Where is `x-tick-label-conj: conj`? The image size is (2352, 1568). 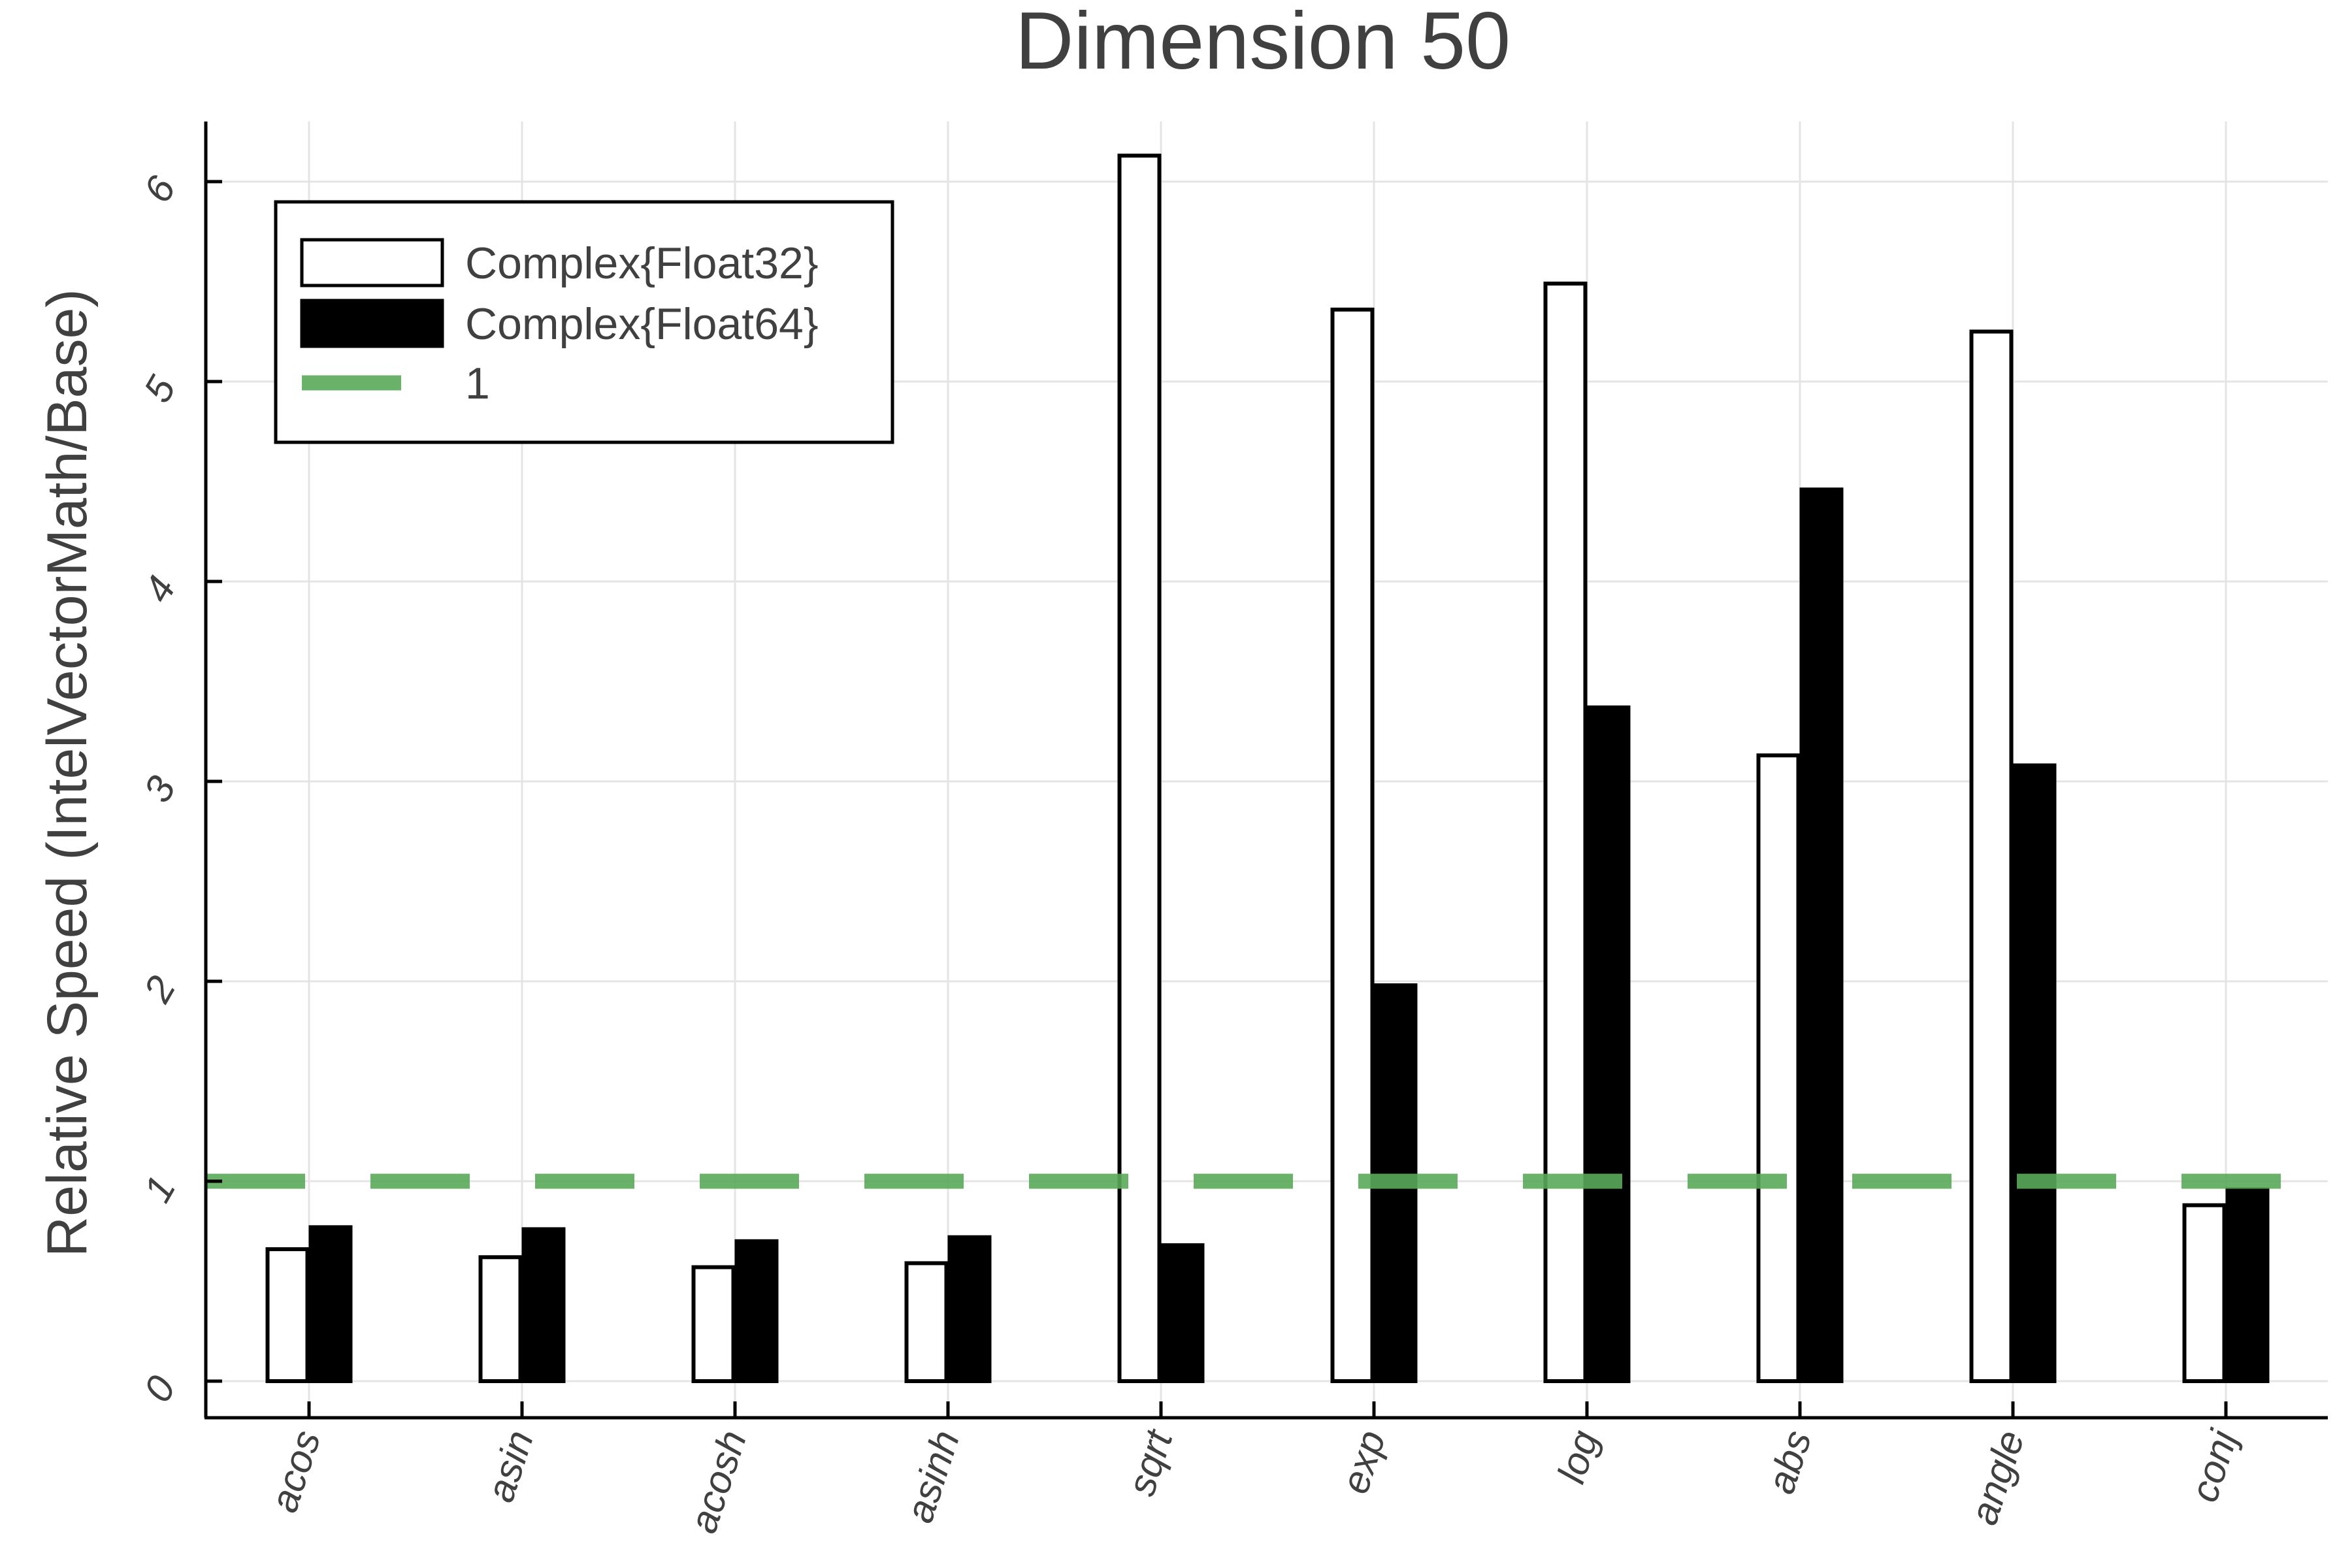 x-tick-label-conj: conj is located at coordinates (2214, 1465).